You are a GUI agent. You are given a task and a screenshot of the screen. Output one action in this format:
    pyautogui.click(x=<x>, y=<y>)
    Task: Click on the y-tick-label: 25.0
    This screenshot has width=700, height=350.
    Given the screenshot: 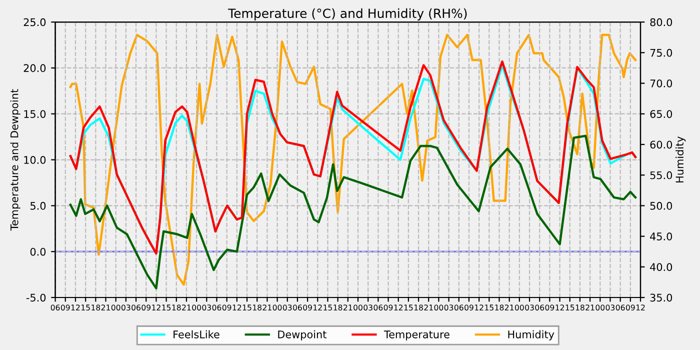 What is the action you would take?
    pyautogui.click(x=35, y=22)
    